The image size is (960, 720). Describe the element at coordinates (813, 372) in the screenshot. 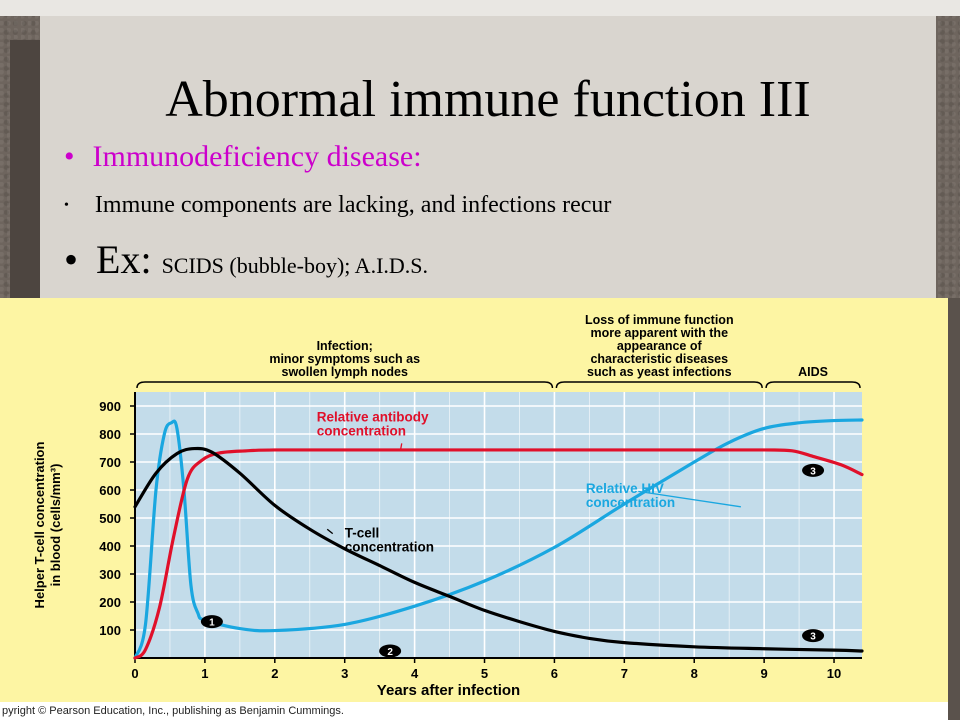

I see `phase-label: AIDS` at that location.